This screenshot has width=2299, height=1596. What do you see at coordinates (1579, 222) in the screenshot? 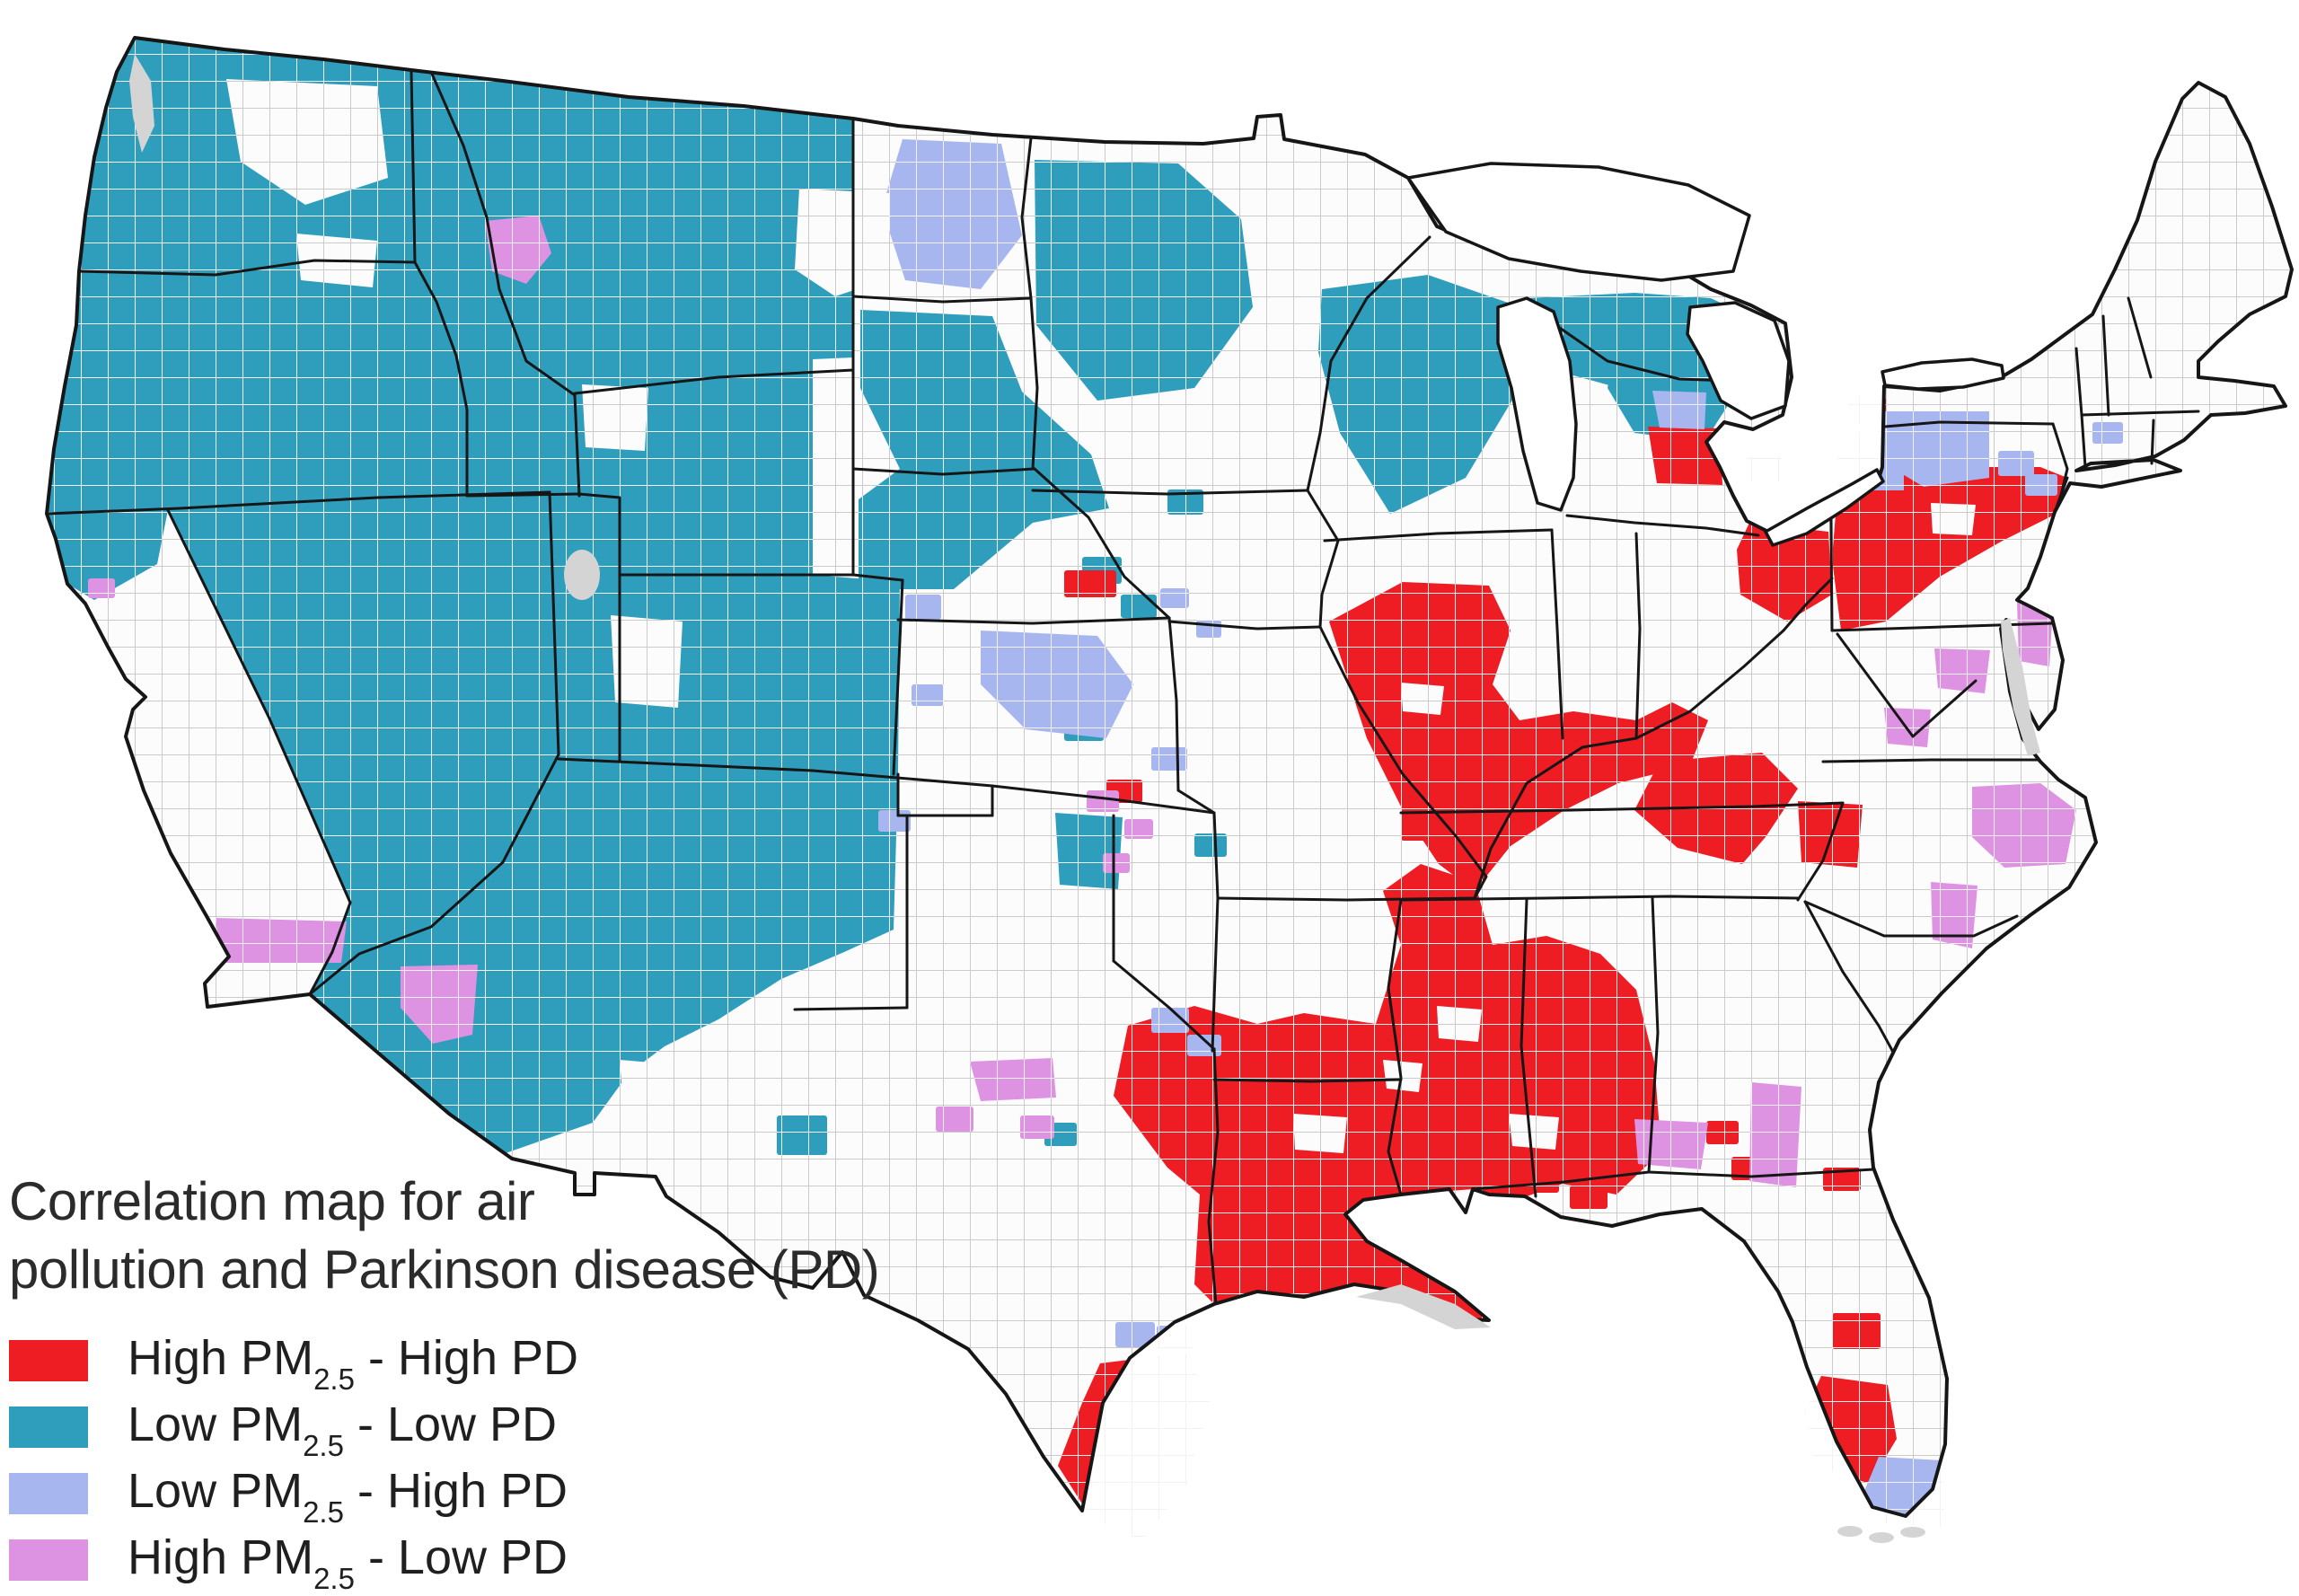
I see `lake-superior` at bounding box center [1579, 222].